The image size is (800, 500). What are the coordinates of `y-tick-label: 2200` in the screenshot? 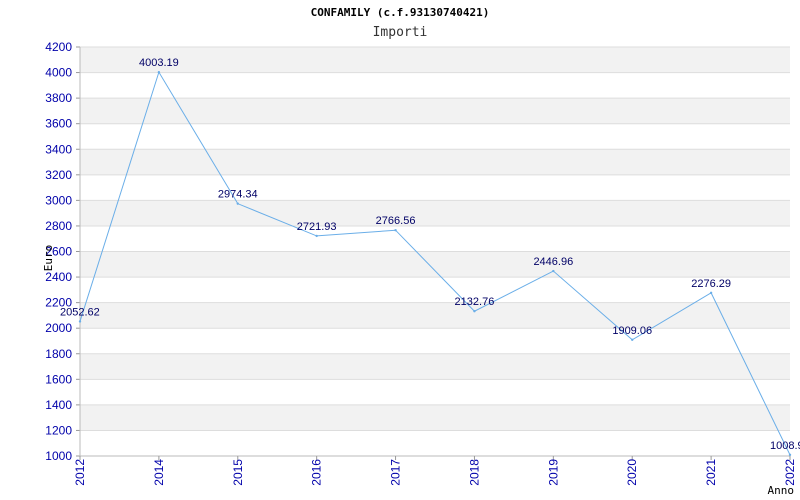 It's located at (58, 303).